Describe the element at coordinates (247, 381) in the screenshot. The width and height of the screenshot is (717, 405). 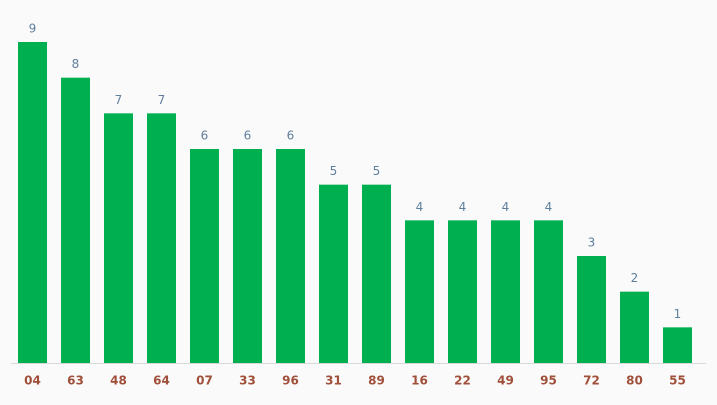
I see `x-tick-label: 33` at that location.